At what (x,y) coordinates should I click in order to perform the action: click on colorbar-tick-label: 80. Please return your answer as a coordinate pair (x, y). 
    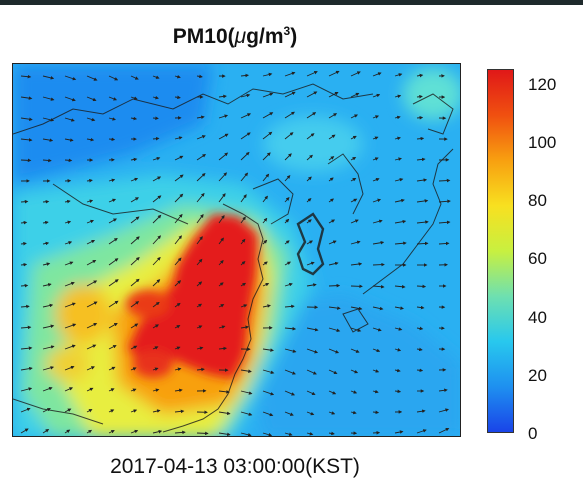
    Looking at the image, I should click on (537, 201).